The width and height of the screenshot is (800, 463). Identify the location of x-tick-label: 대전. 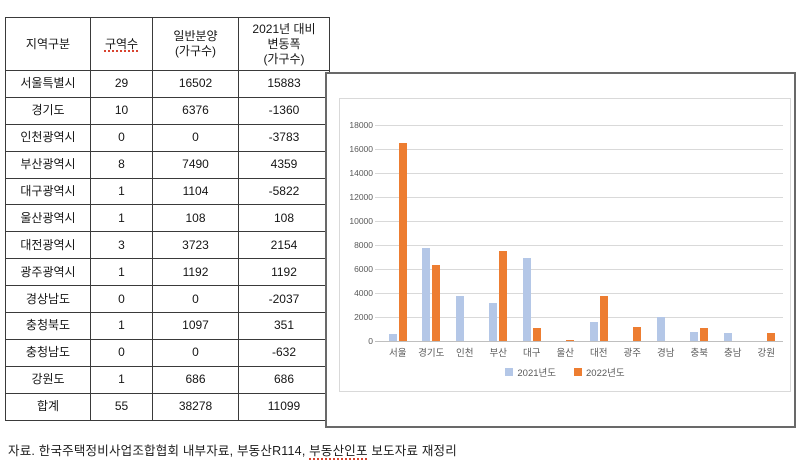
(599, 353).